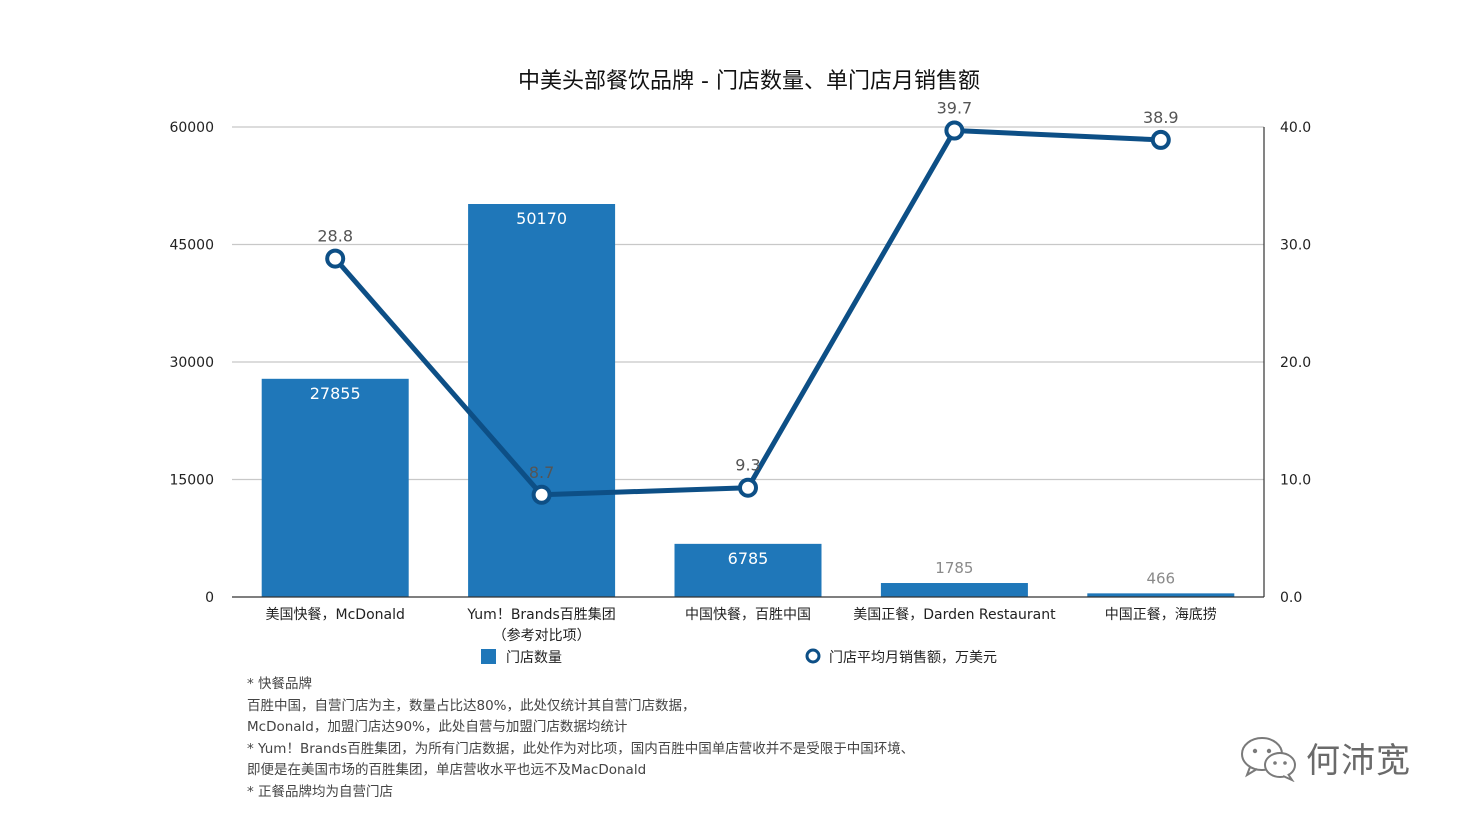 The image size is (1458, 822). I want to click on line-value-label: 39.7, so click(955, 108).